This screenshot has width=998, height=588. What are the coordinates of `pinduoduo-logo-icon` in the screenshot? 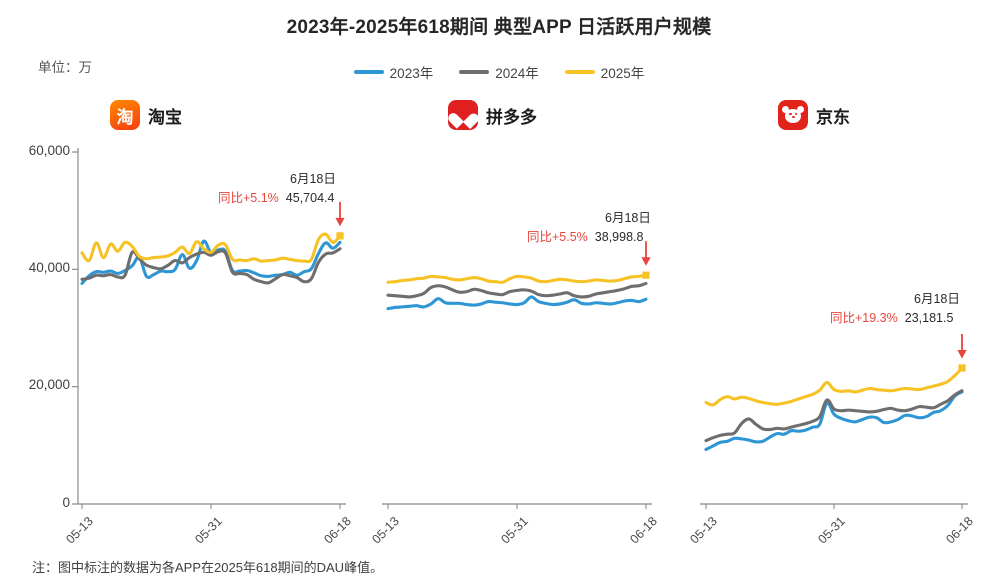 It's located at (463, 115).